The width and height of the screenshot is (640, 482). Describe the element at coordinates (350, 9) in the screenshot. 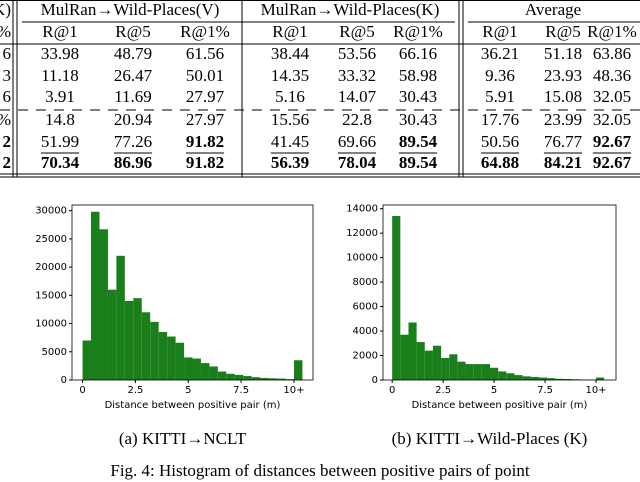

I see `group-header: MulRan→Wild-Places(K)` at that location.